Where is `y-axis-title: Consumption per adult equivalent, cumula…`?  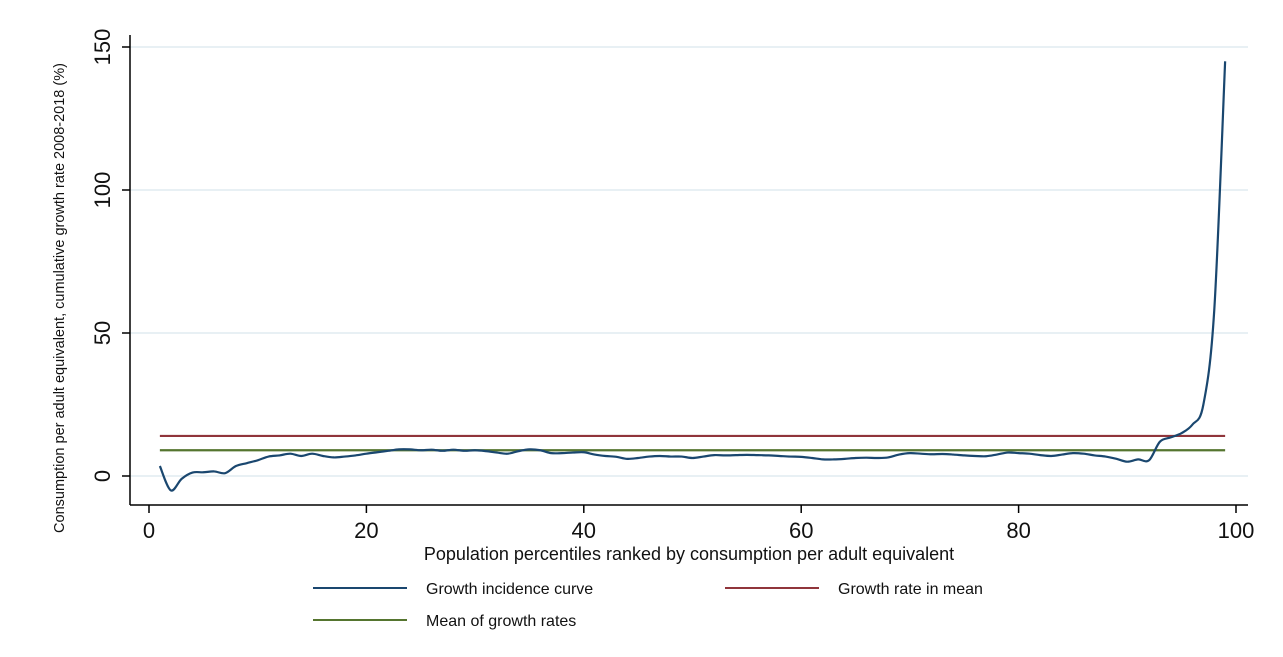
y-axis-title: Consumption per adult equivalent, cumula… is located at coordinates (60, 298).